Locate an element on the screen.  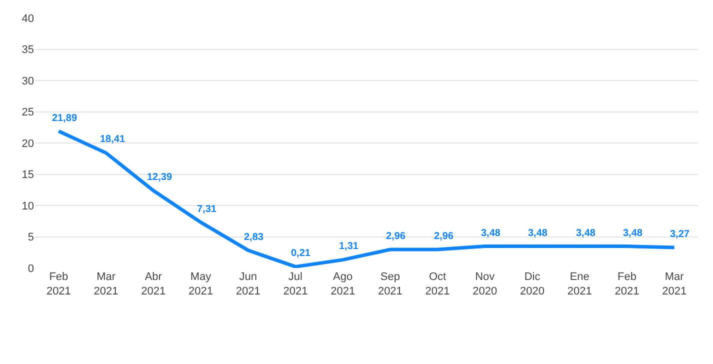
y-tick-label: 20 is located at coordinates (28, 144).